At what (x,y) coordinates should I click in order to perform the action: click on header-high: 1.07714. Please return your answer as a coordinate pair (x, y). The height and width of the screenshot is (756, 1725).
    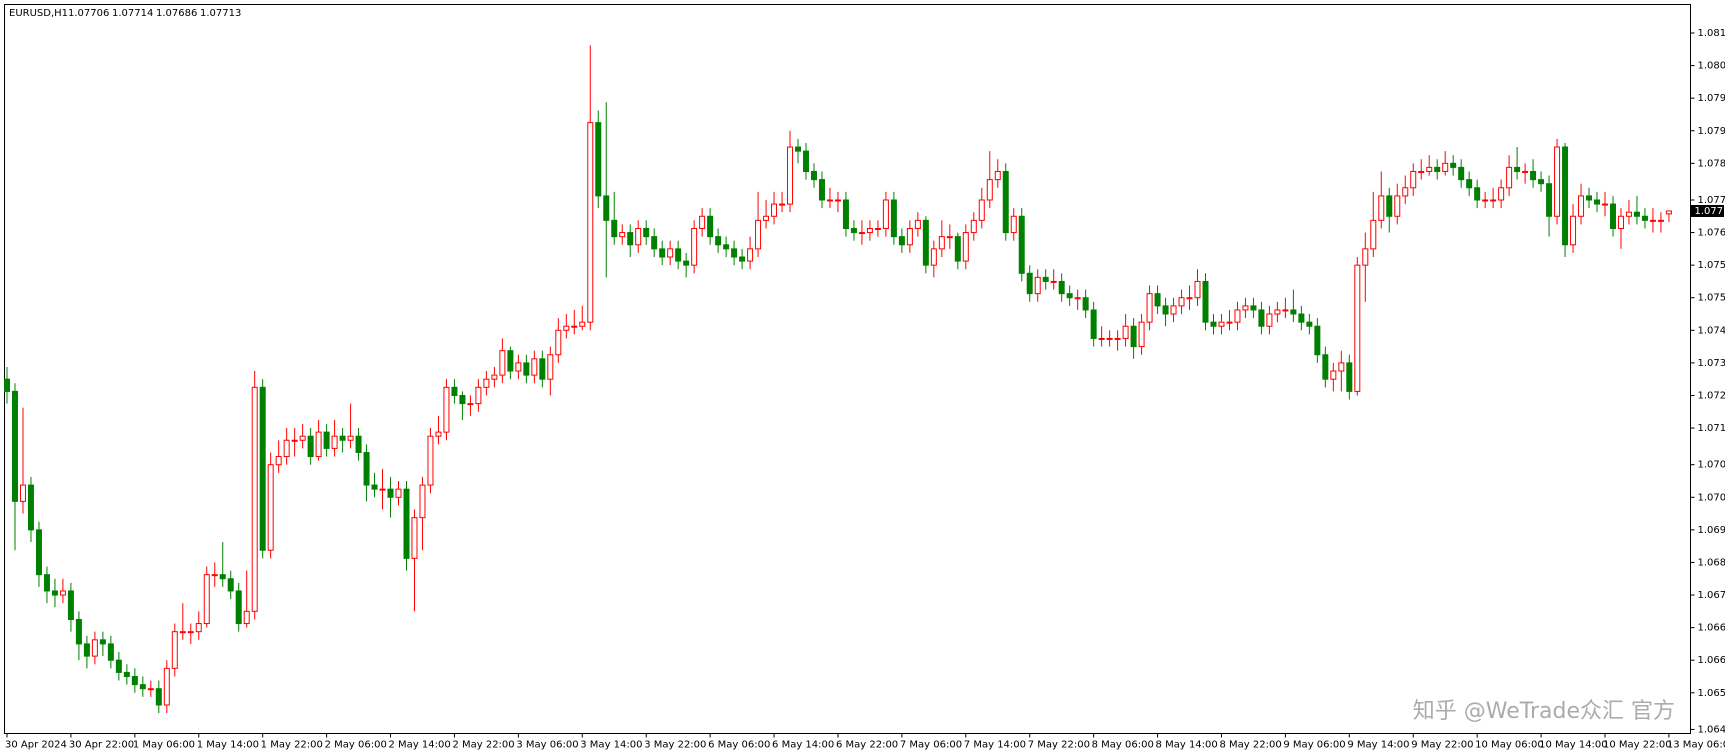
    Looking at the image, I should click on (132, 13).